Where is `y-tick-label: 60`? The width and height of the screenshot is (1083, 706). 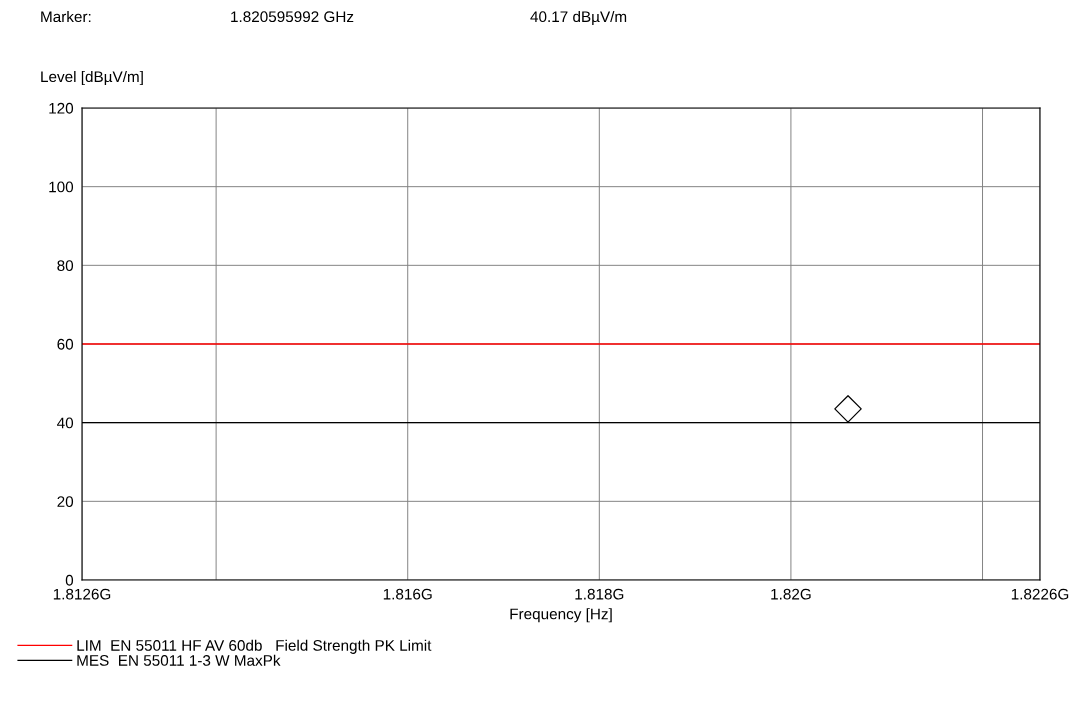 y-tick-label: 60 is located at coordinates (65, 344).